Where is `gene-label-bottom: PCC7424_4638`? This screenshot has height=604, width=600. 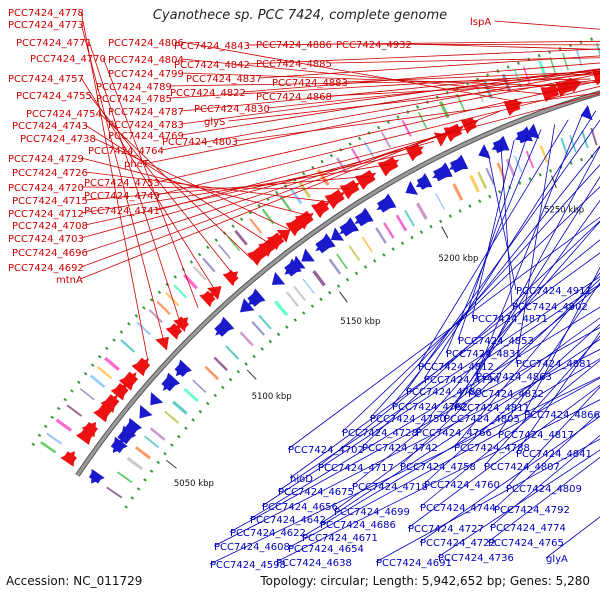
gene-label-bottom: PCC7424_4638 is located at coordinates (314, 563).